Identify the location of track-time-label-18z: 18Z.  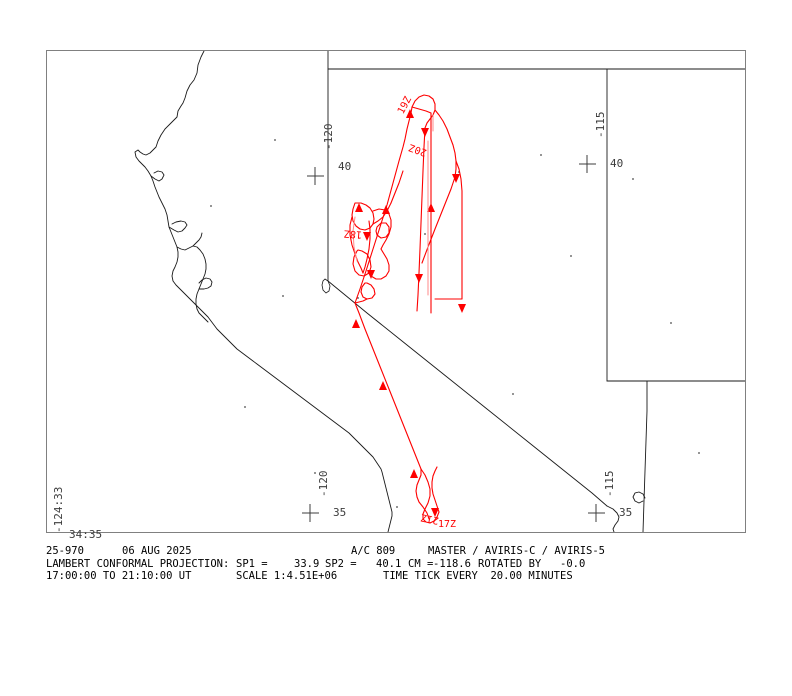
(353, 233).